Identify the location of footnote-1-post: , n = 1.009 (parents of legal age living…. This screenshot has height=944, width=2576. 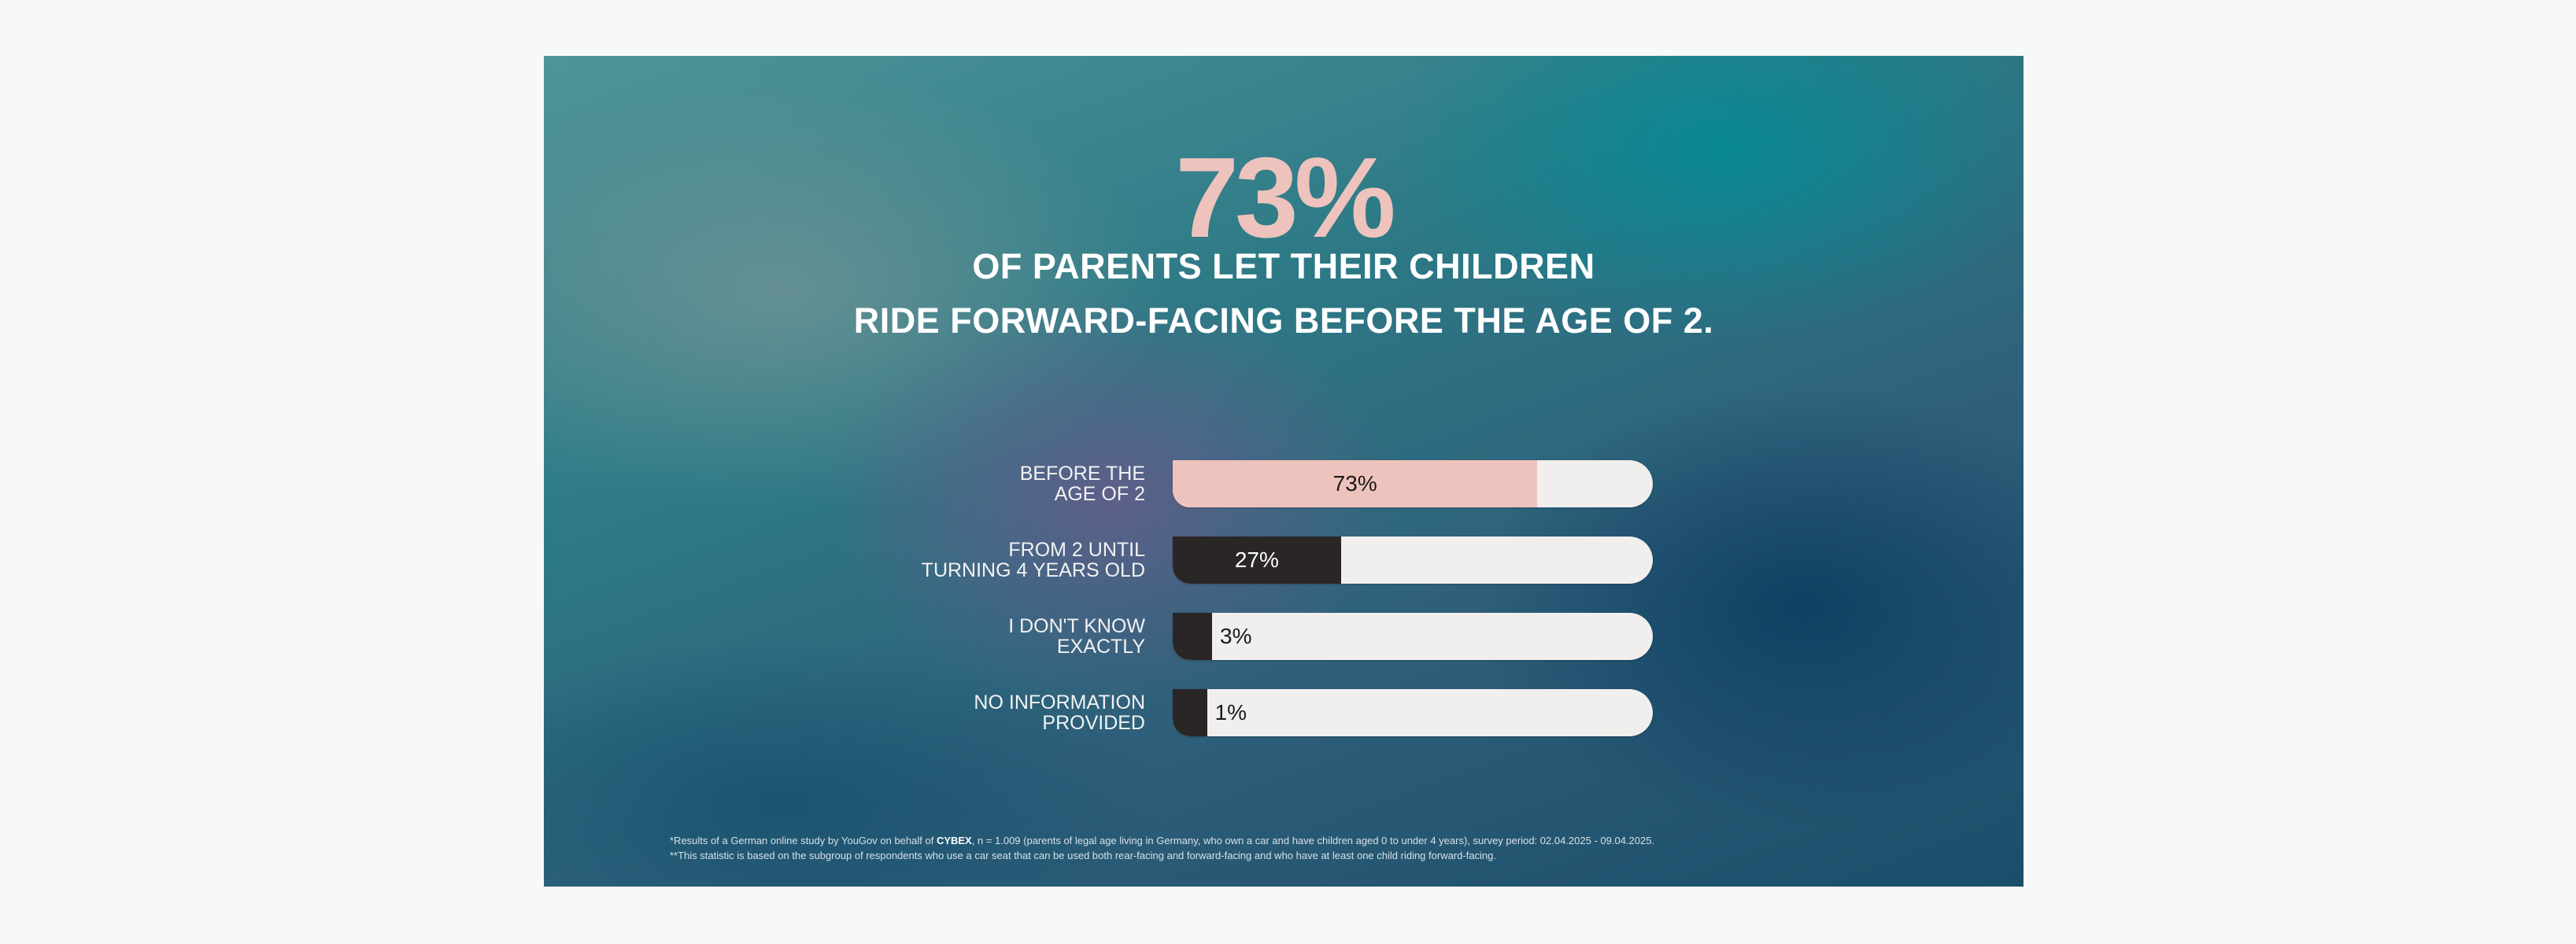
(1313, 840).